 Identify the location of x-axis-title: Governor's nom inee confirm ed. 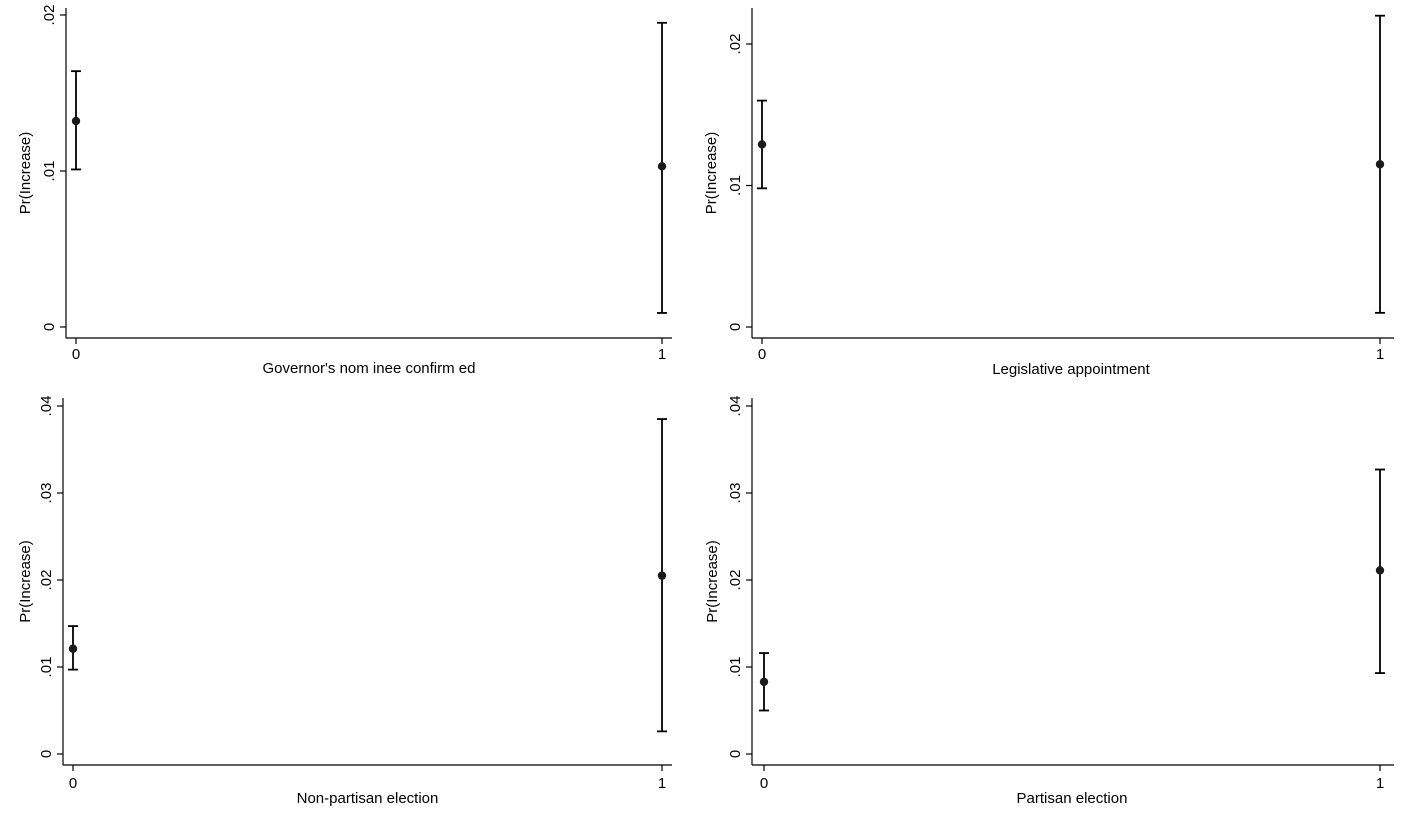
(369, 368).